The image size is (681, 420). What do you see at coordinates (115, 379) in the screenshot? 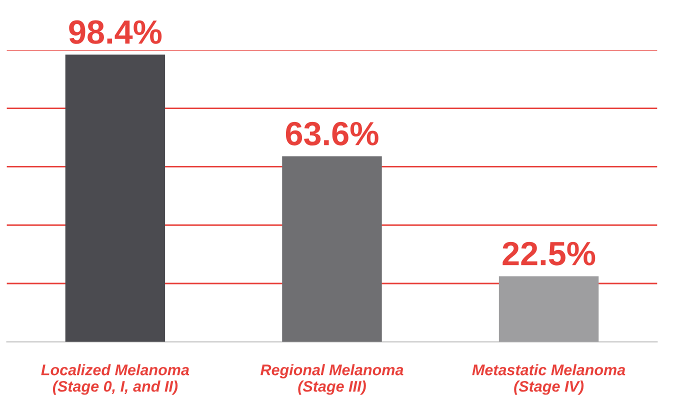
I see `x-tick-label: Localized Melanoma (Stage 0, I, and II)` at bounding box center [115, 379].